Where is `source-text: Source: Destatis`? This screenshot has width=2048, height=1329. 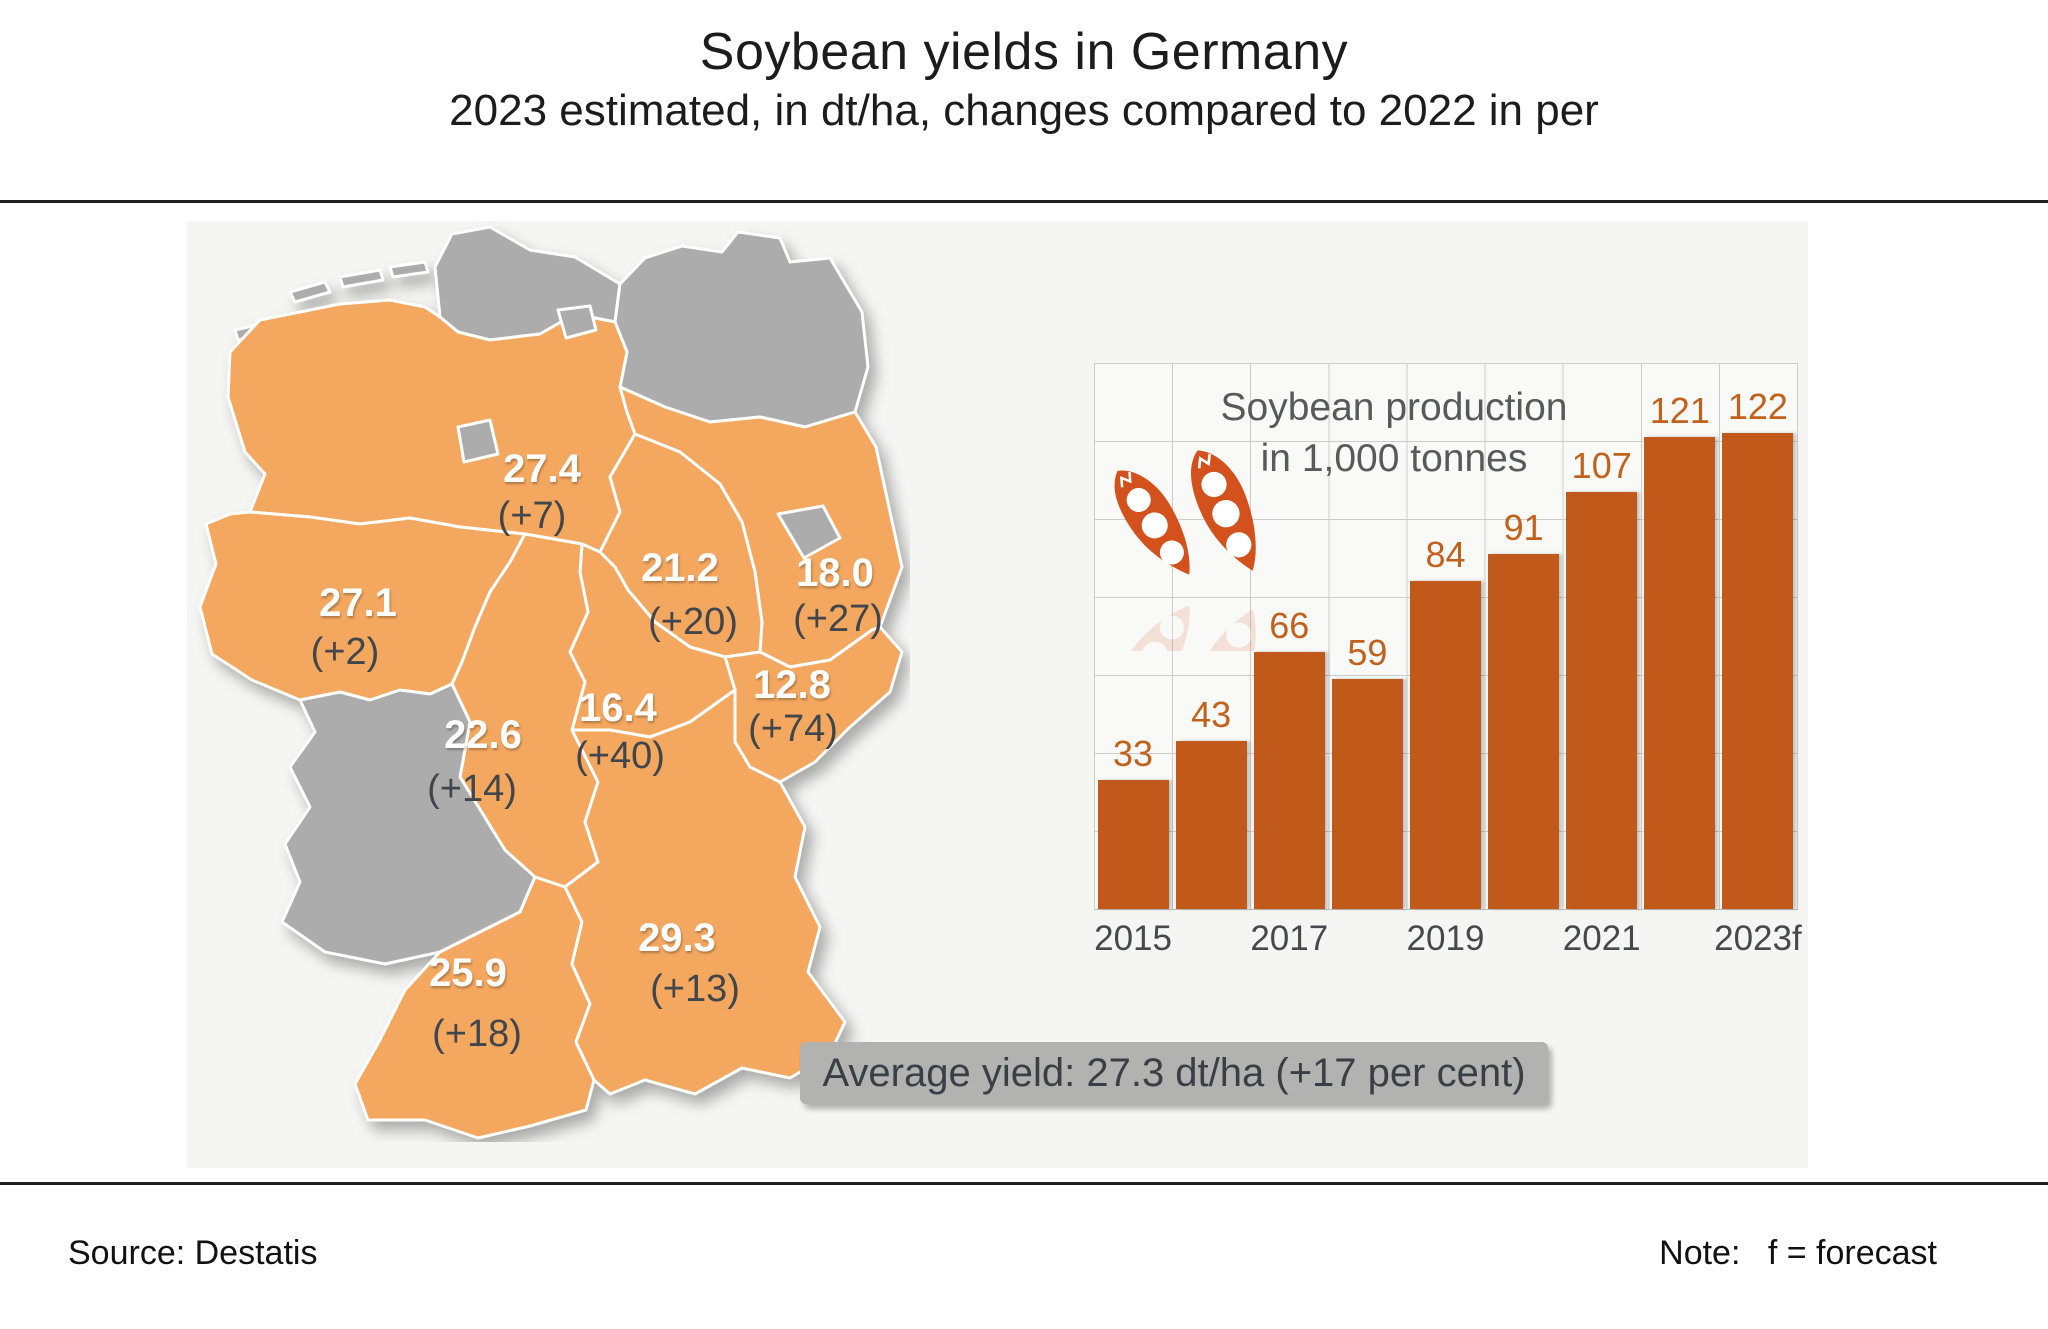 source-text: Source: Destatis is located at coordinates (193, 1253).